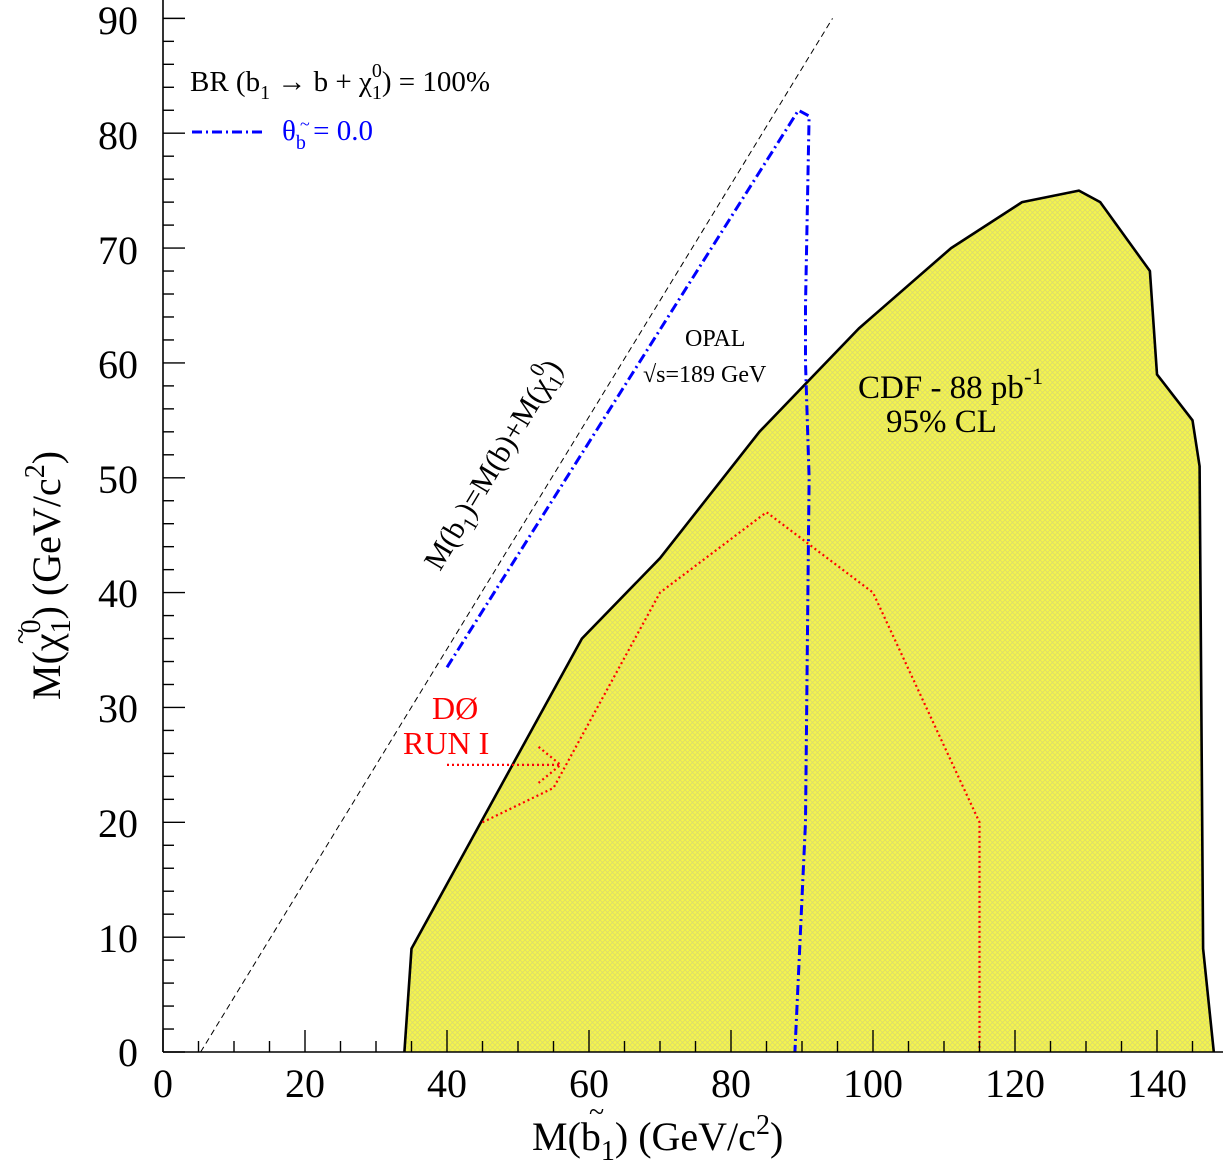 This screenshot has width=1223, height=1176. What do you see at coordinates (650, 375) in the screenshot?
I see `opal-label-part: √` at bounding box center [650, 375].